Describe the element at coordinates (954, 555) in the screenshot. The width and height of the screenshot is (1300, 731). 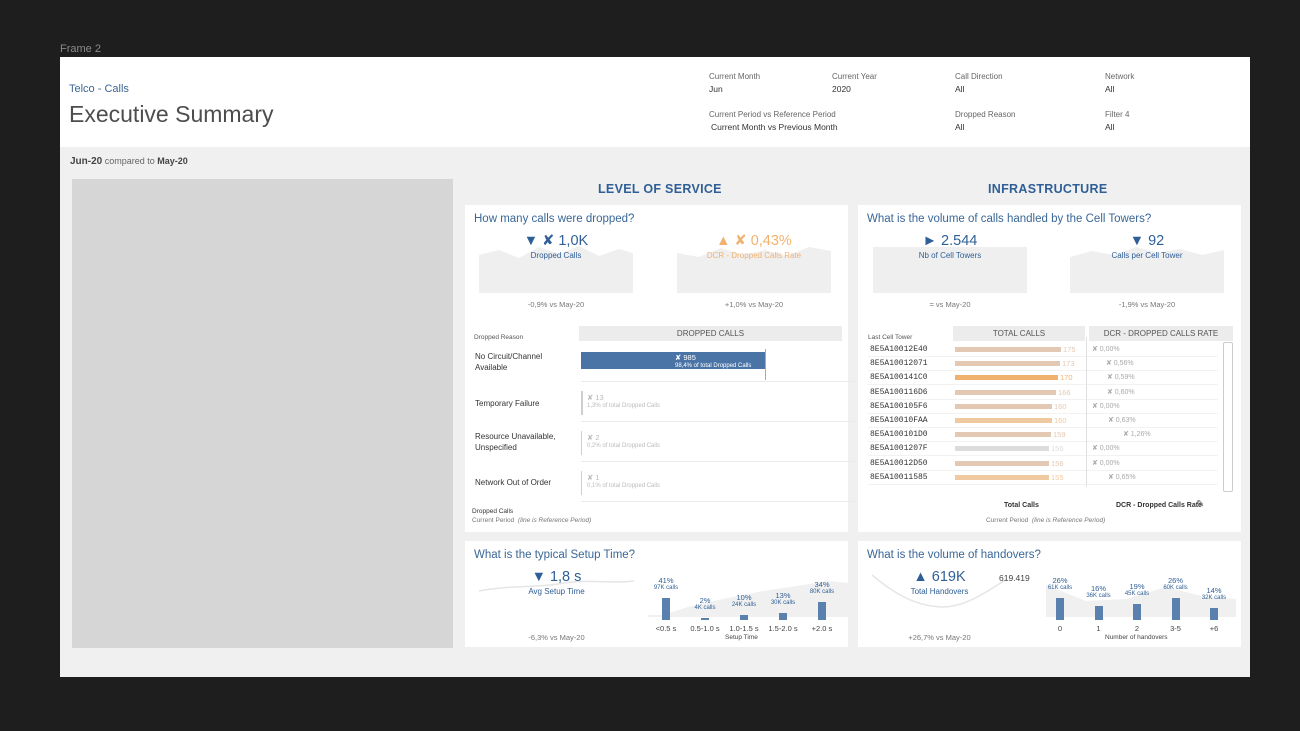
I see `panel-question: What is the volume of handovers?` at that location.